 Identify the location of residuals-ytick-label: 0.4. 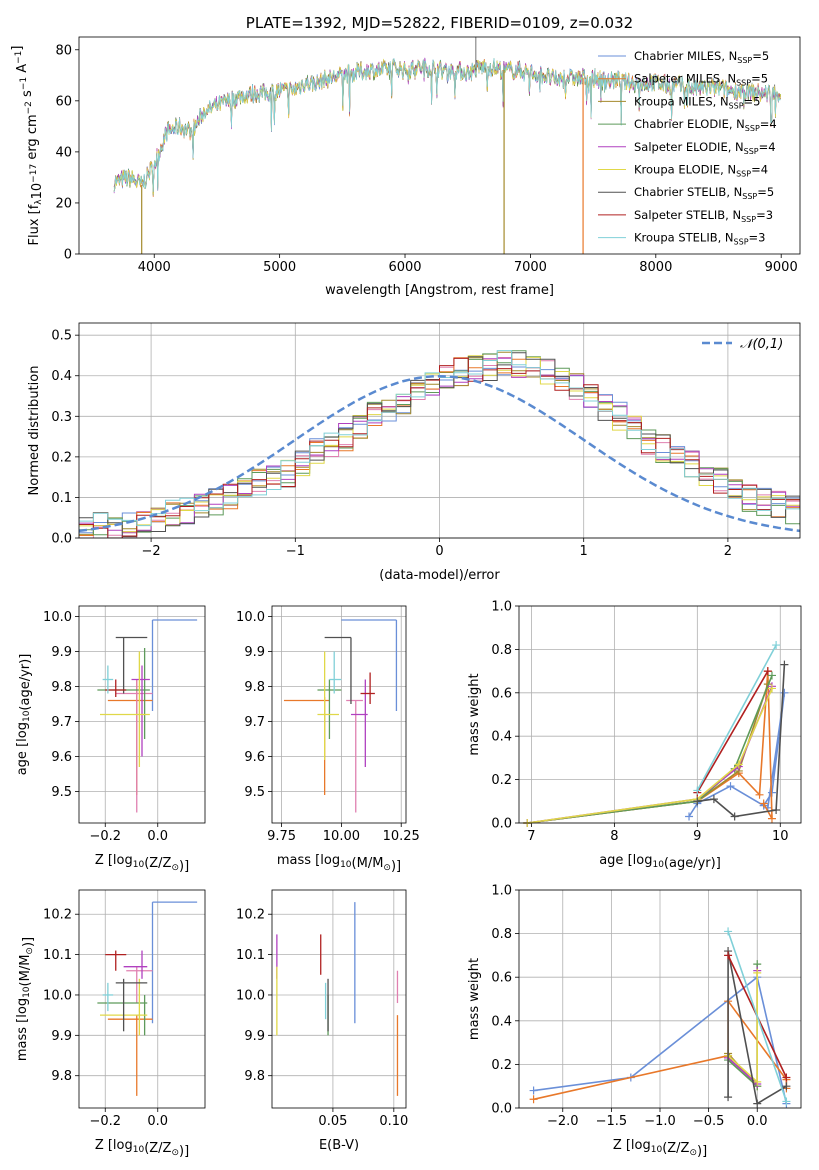
(61, 376).